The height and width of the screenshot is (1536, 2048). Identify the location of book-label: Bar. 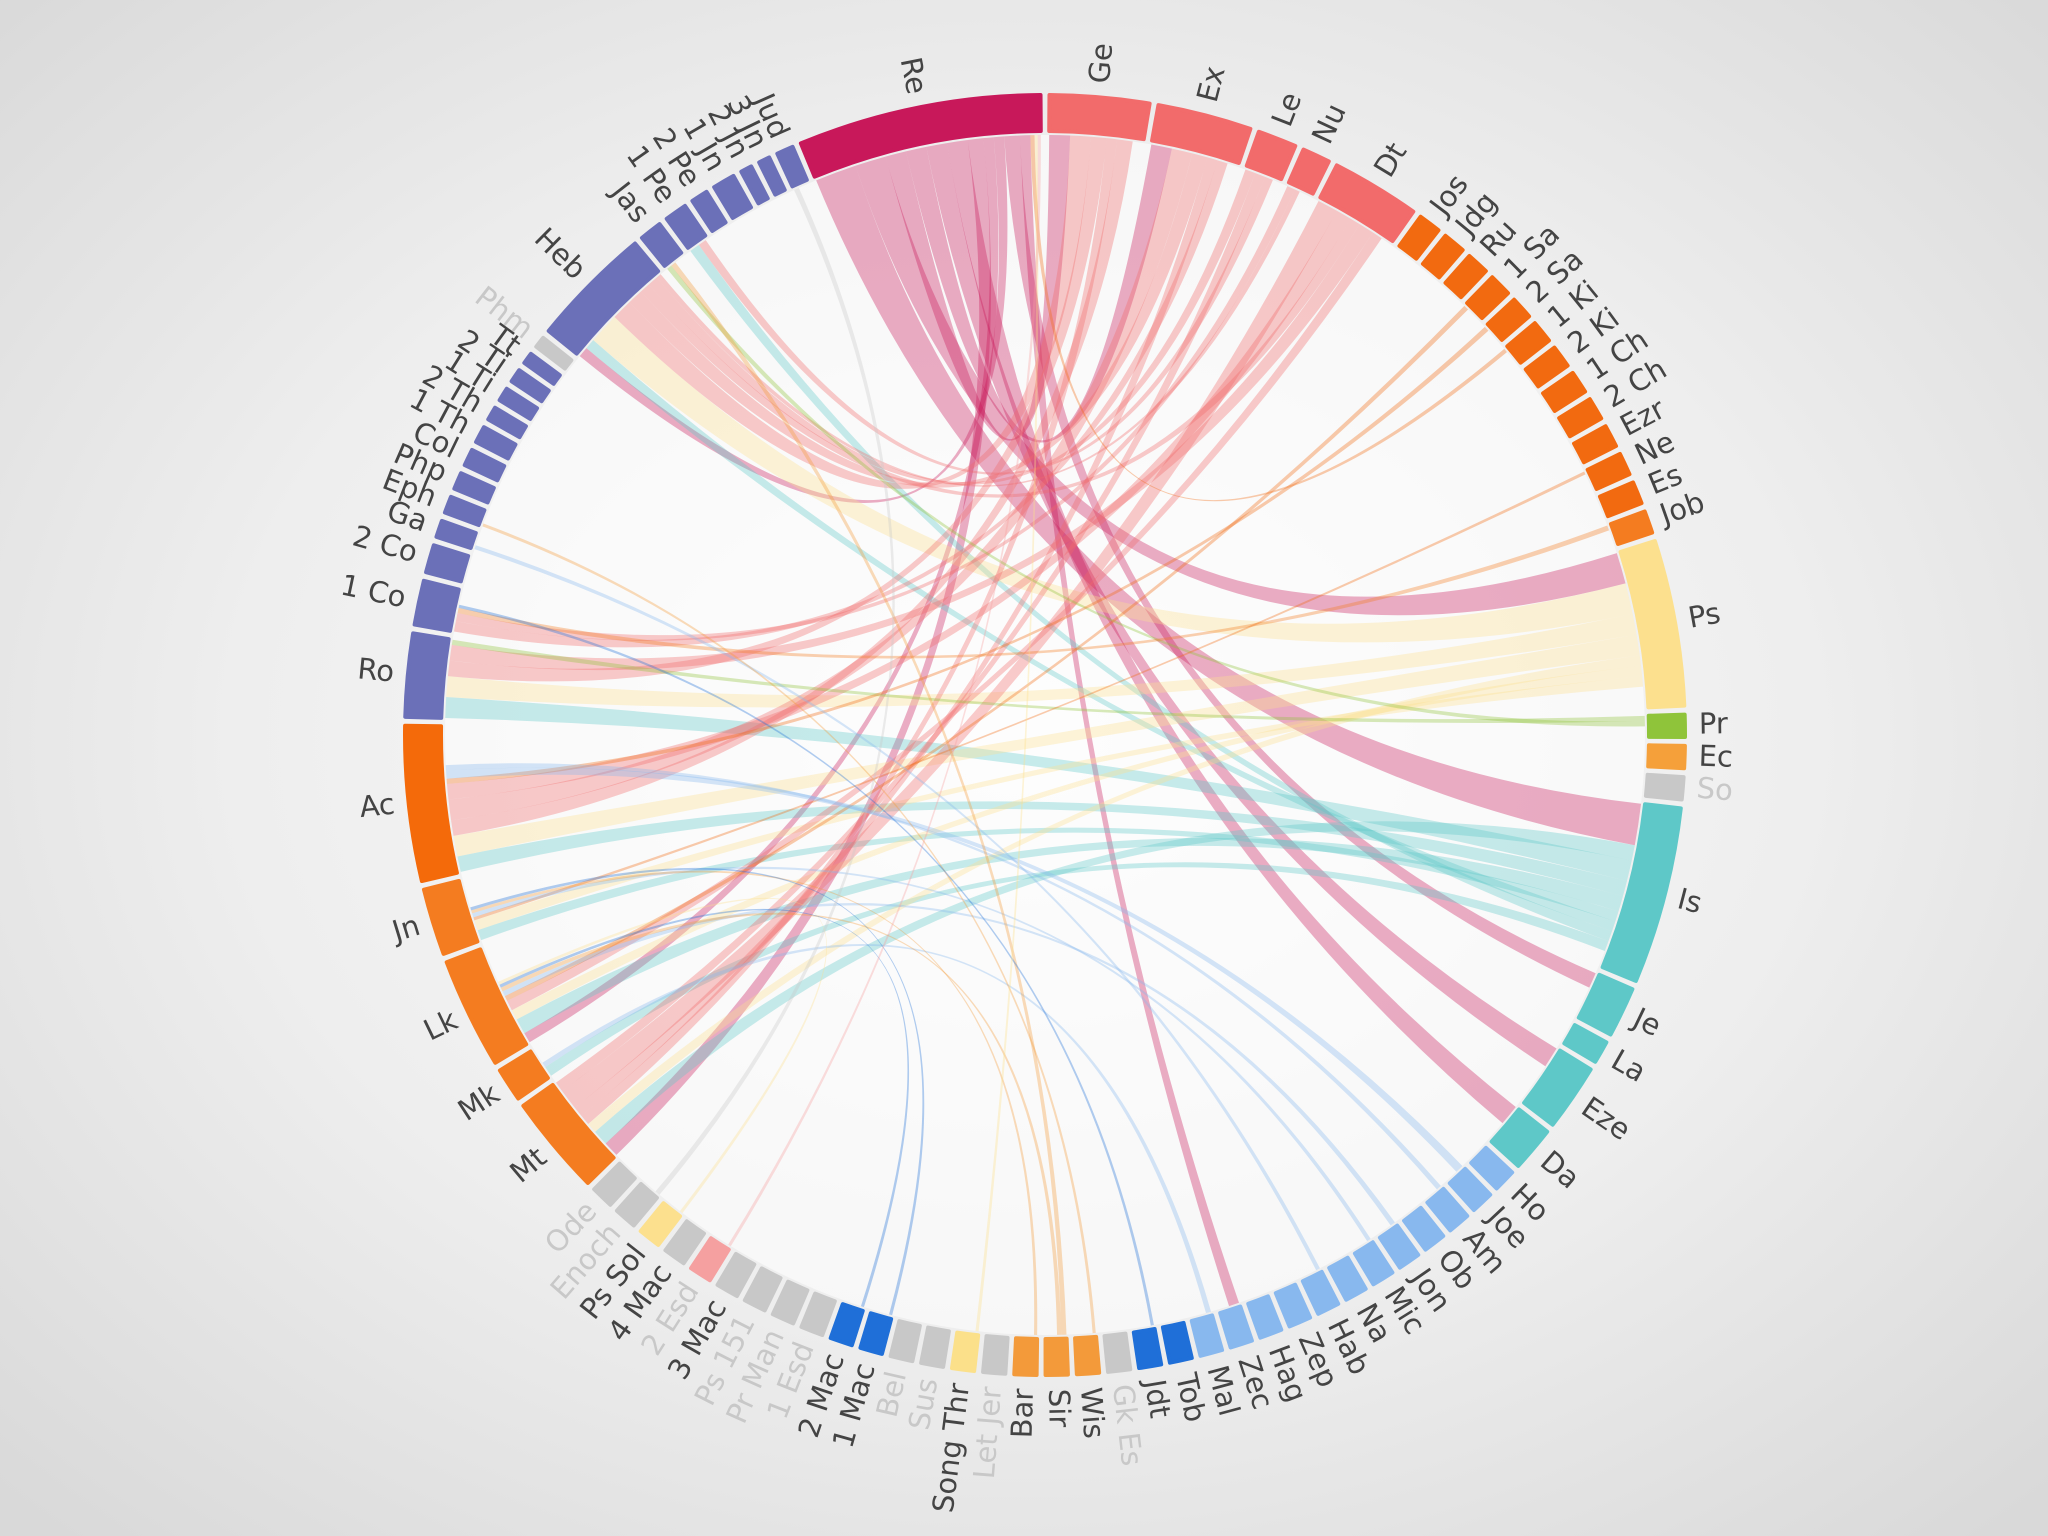
(1023, 1413).